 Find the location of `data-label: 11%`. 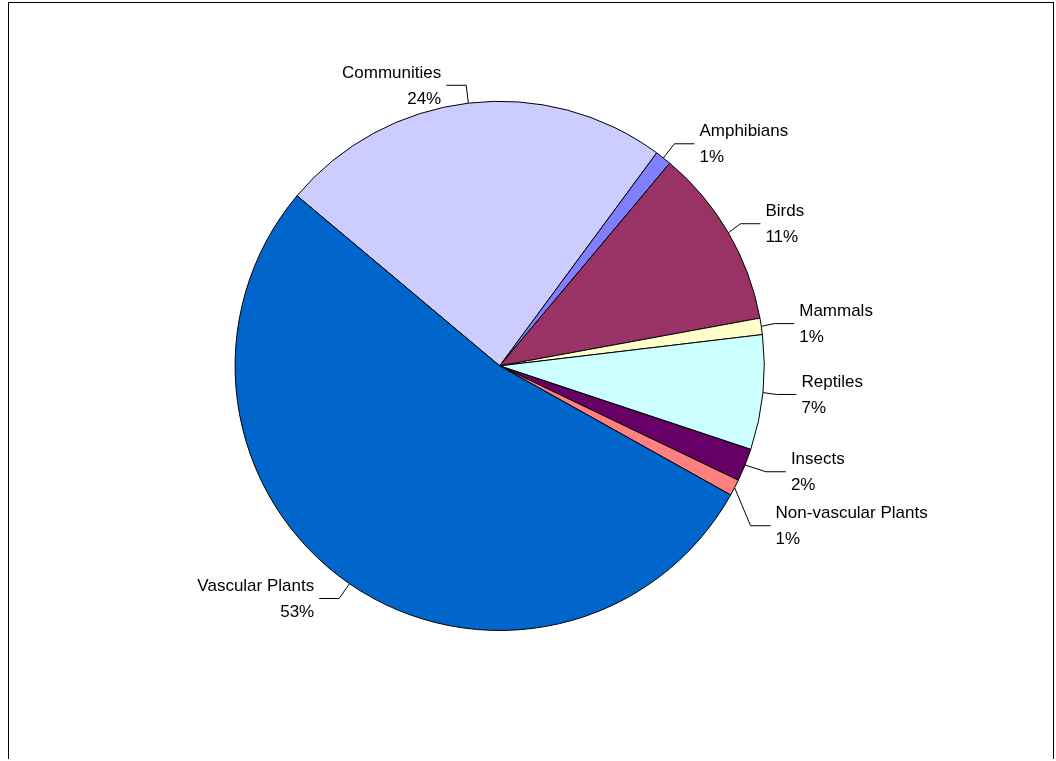

data-label: 11% is located at coordinates (782, 237).